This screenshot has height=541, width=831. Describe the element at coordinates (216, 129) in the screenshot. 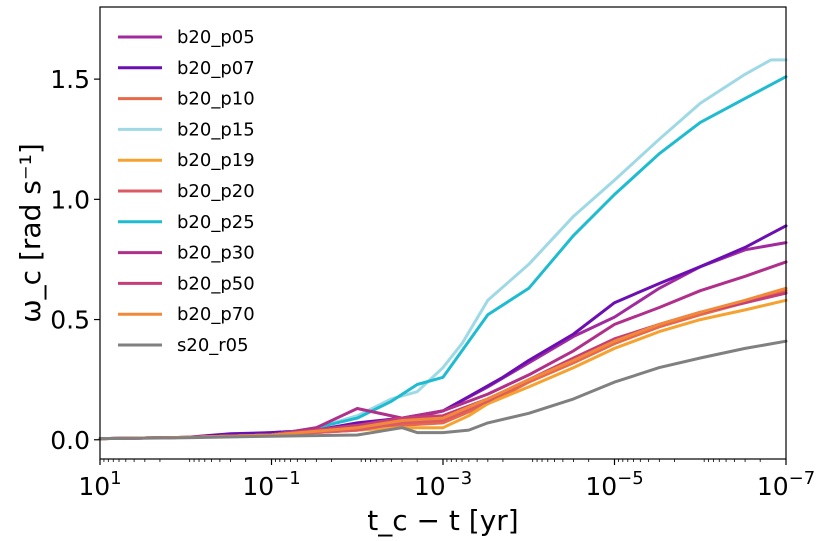

I see `legend-label-b20_p15: b20_p15` at that location.